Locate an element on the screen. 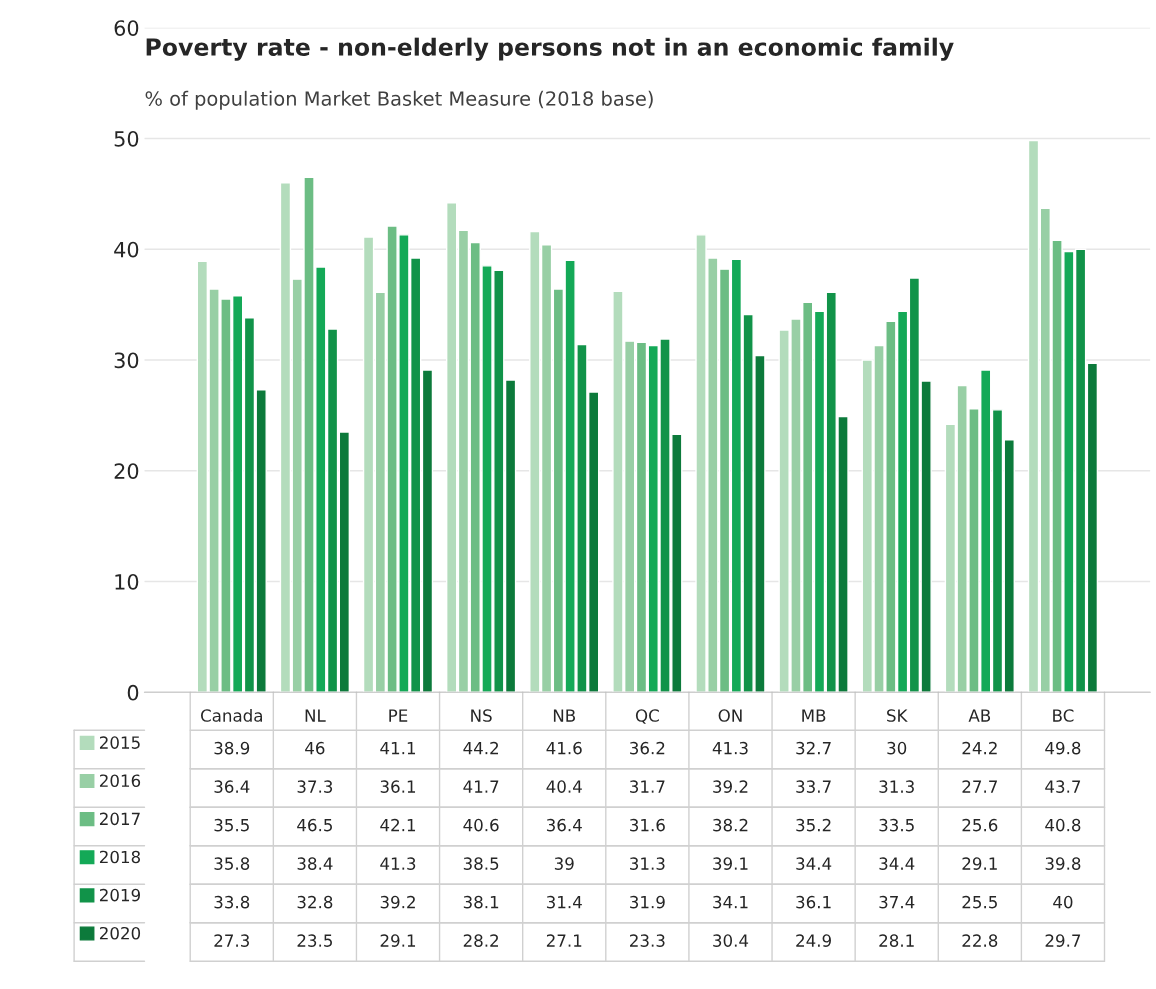  legend-label: 2018 is located at coordinates (120, 857).